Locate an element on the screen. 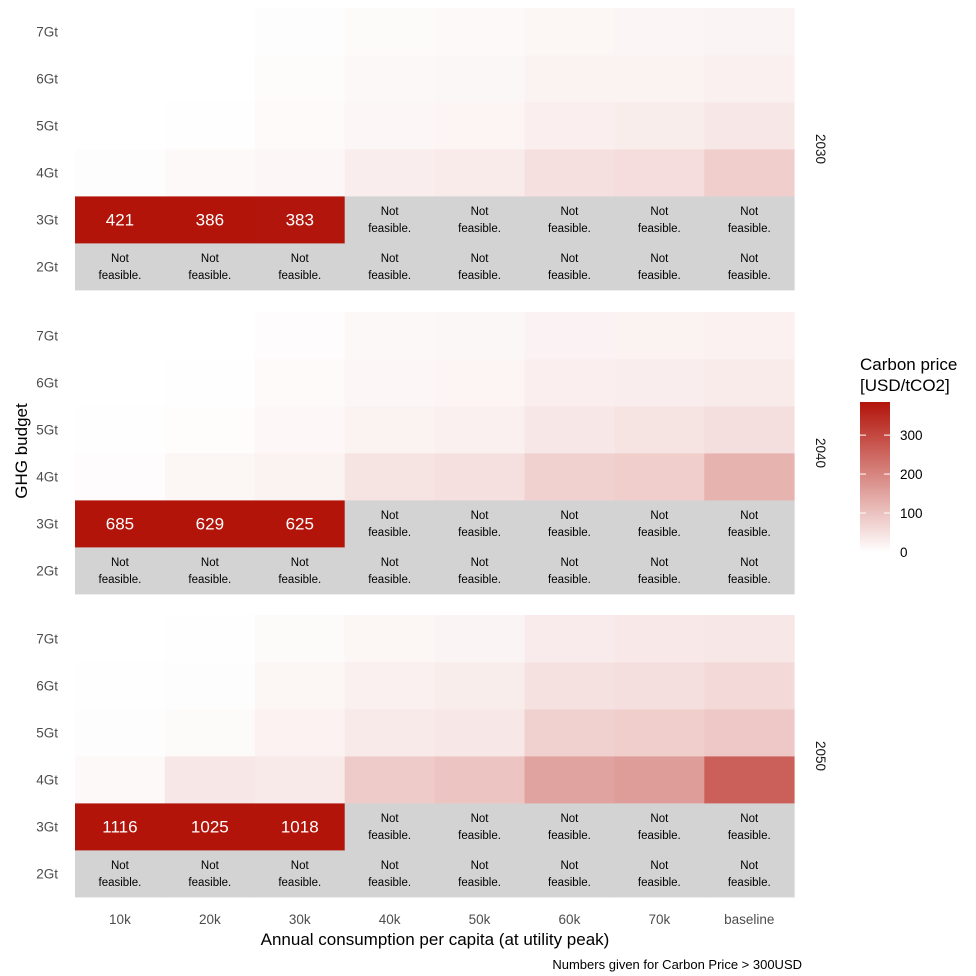  x-tick-label: baseline is located at coordinates (749, 919).